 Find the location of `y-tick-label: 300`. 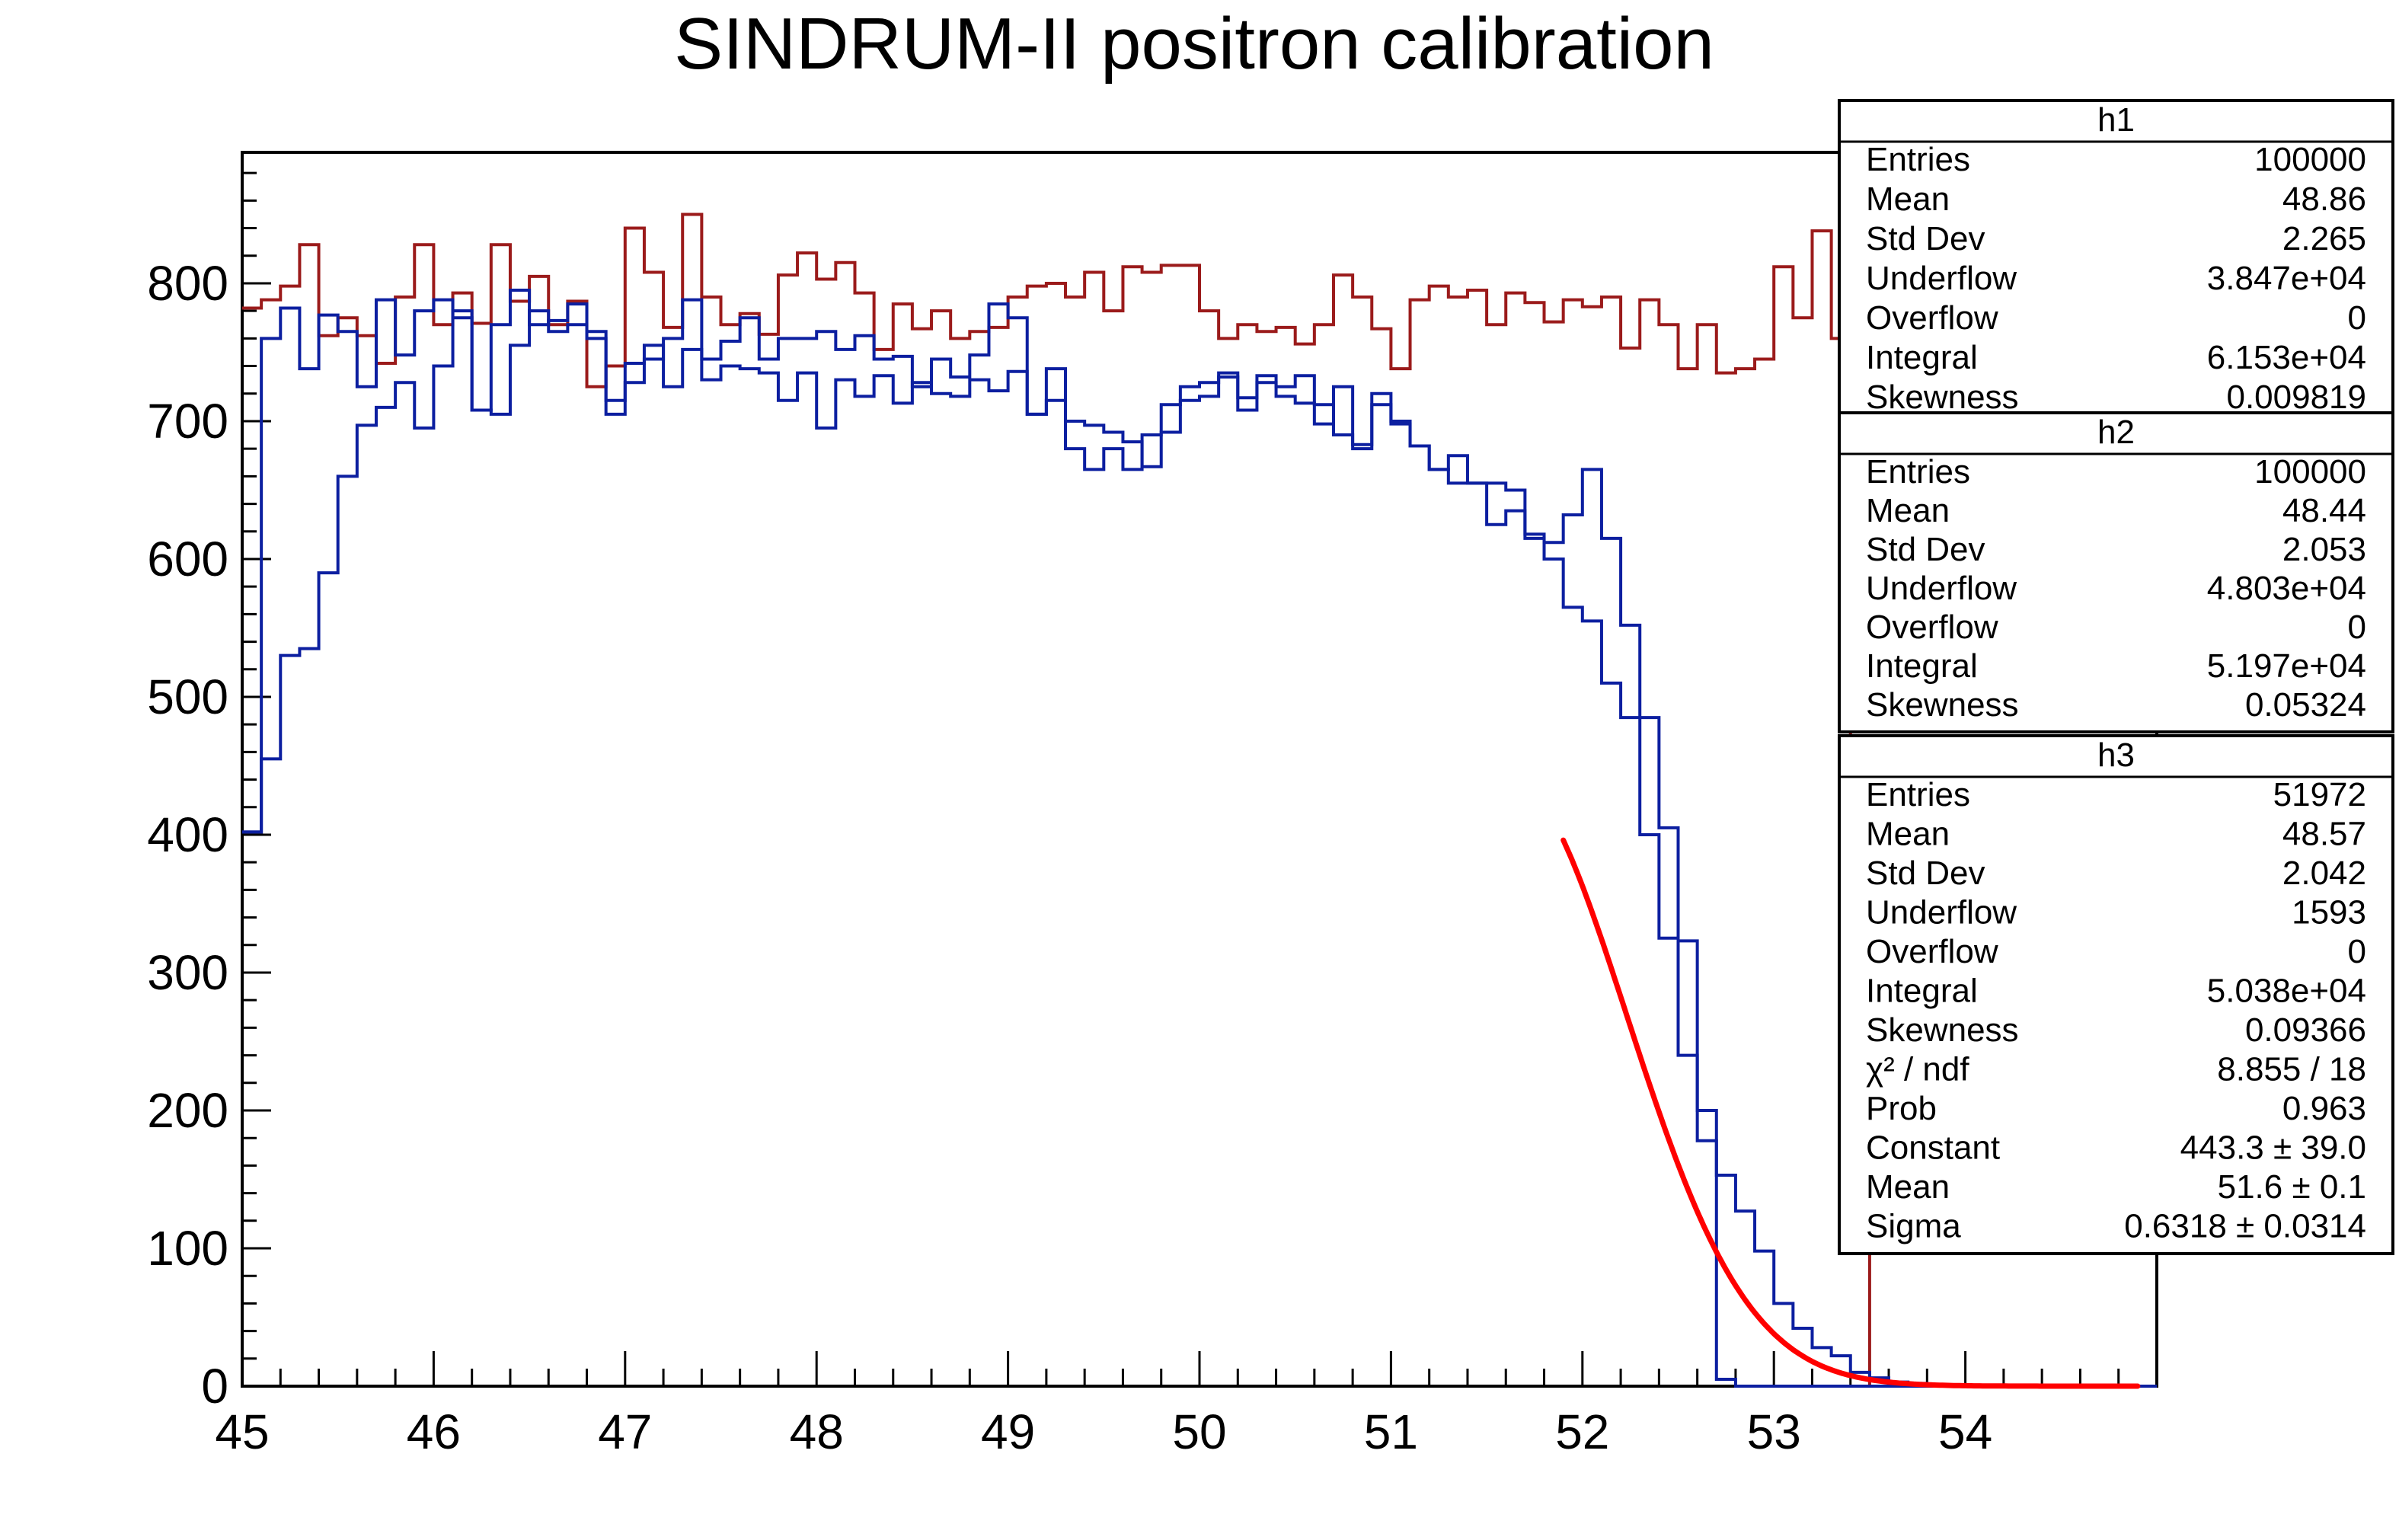

y-tick-label: 300 is located at coordinates (187, 972).